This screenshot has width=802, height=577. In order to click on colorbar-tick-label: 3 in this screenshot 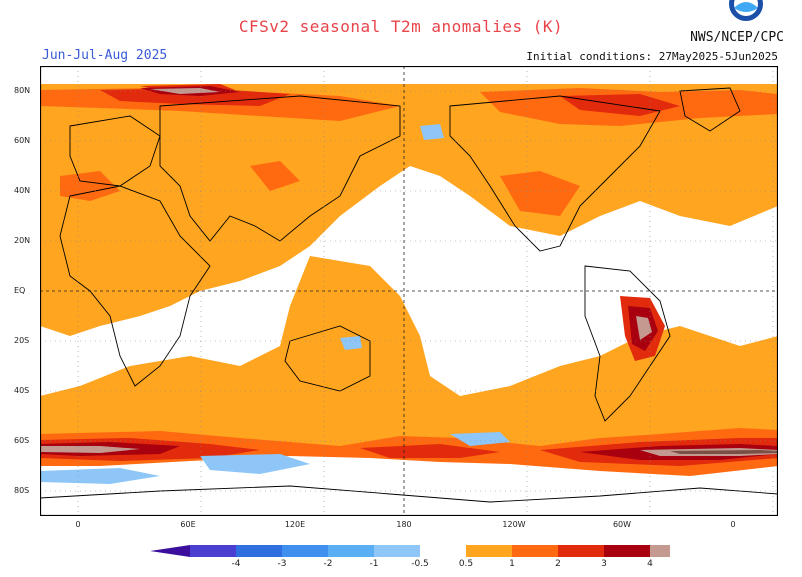, I will do `click(604, 564)`.